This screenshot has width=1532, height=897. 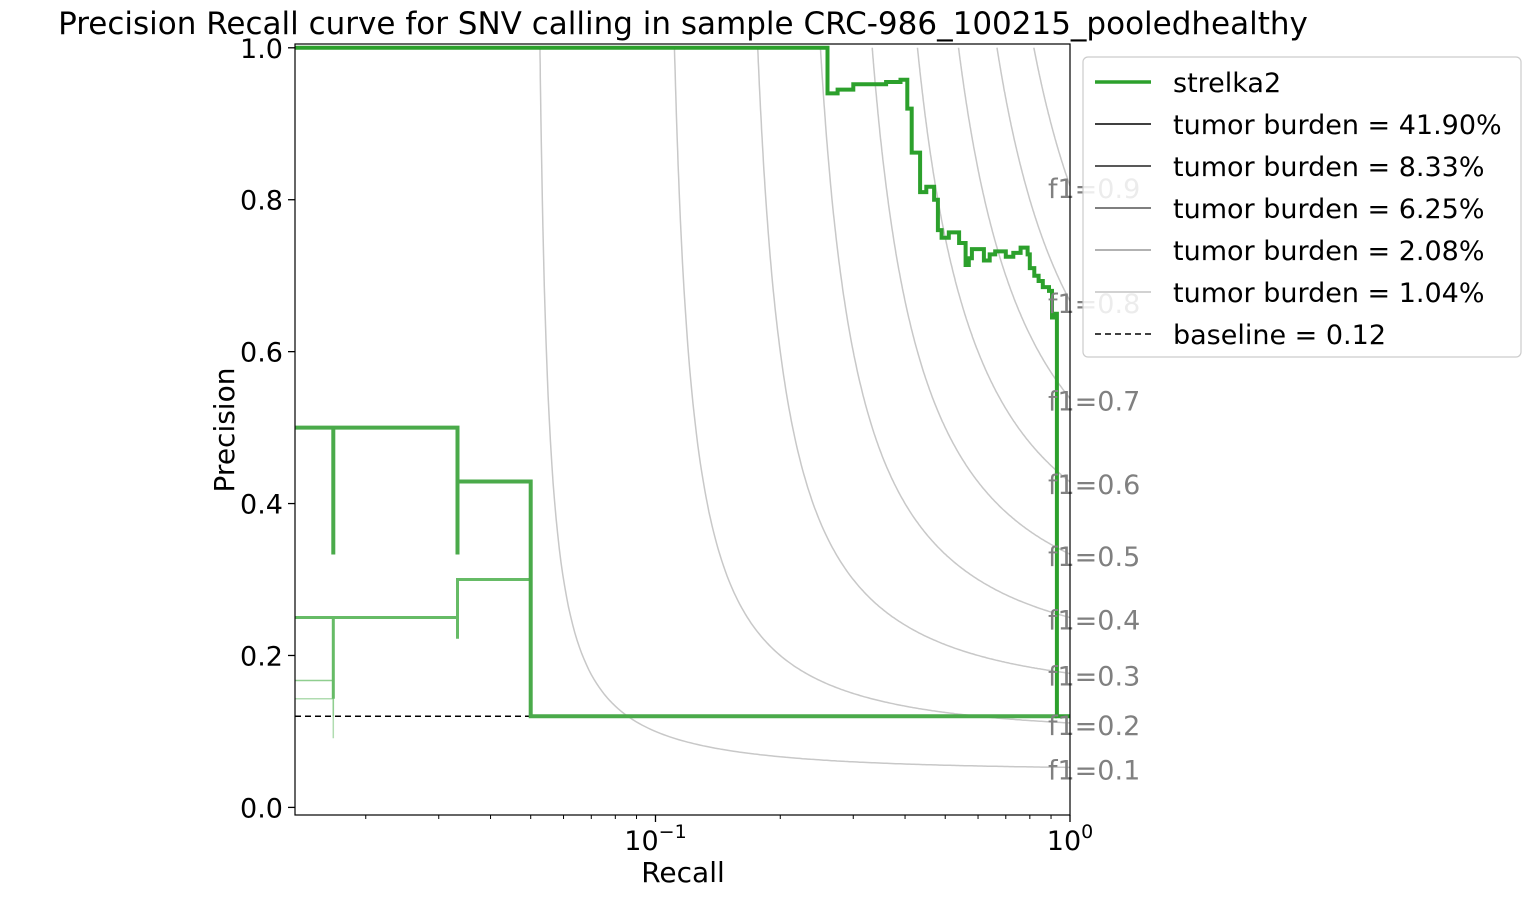 What do you see at coordinates (1094, 726) in the screenshot?
I see `iso-f1-label: f1=0.2` at bounding box center [1094, 726].